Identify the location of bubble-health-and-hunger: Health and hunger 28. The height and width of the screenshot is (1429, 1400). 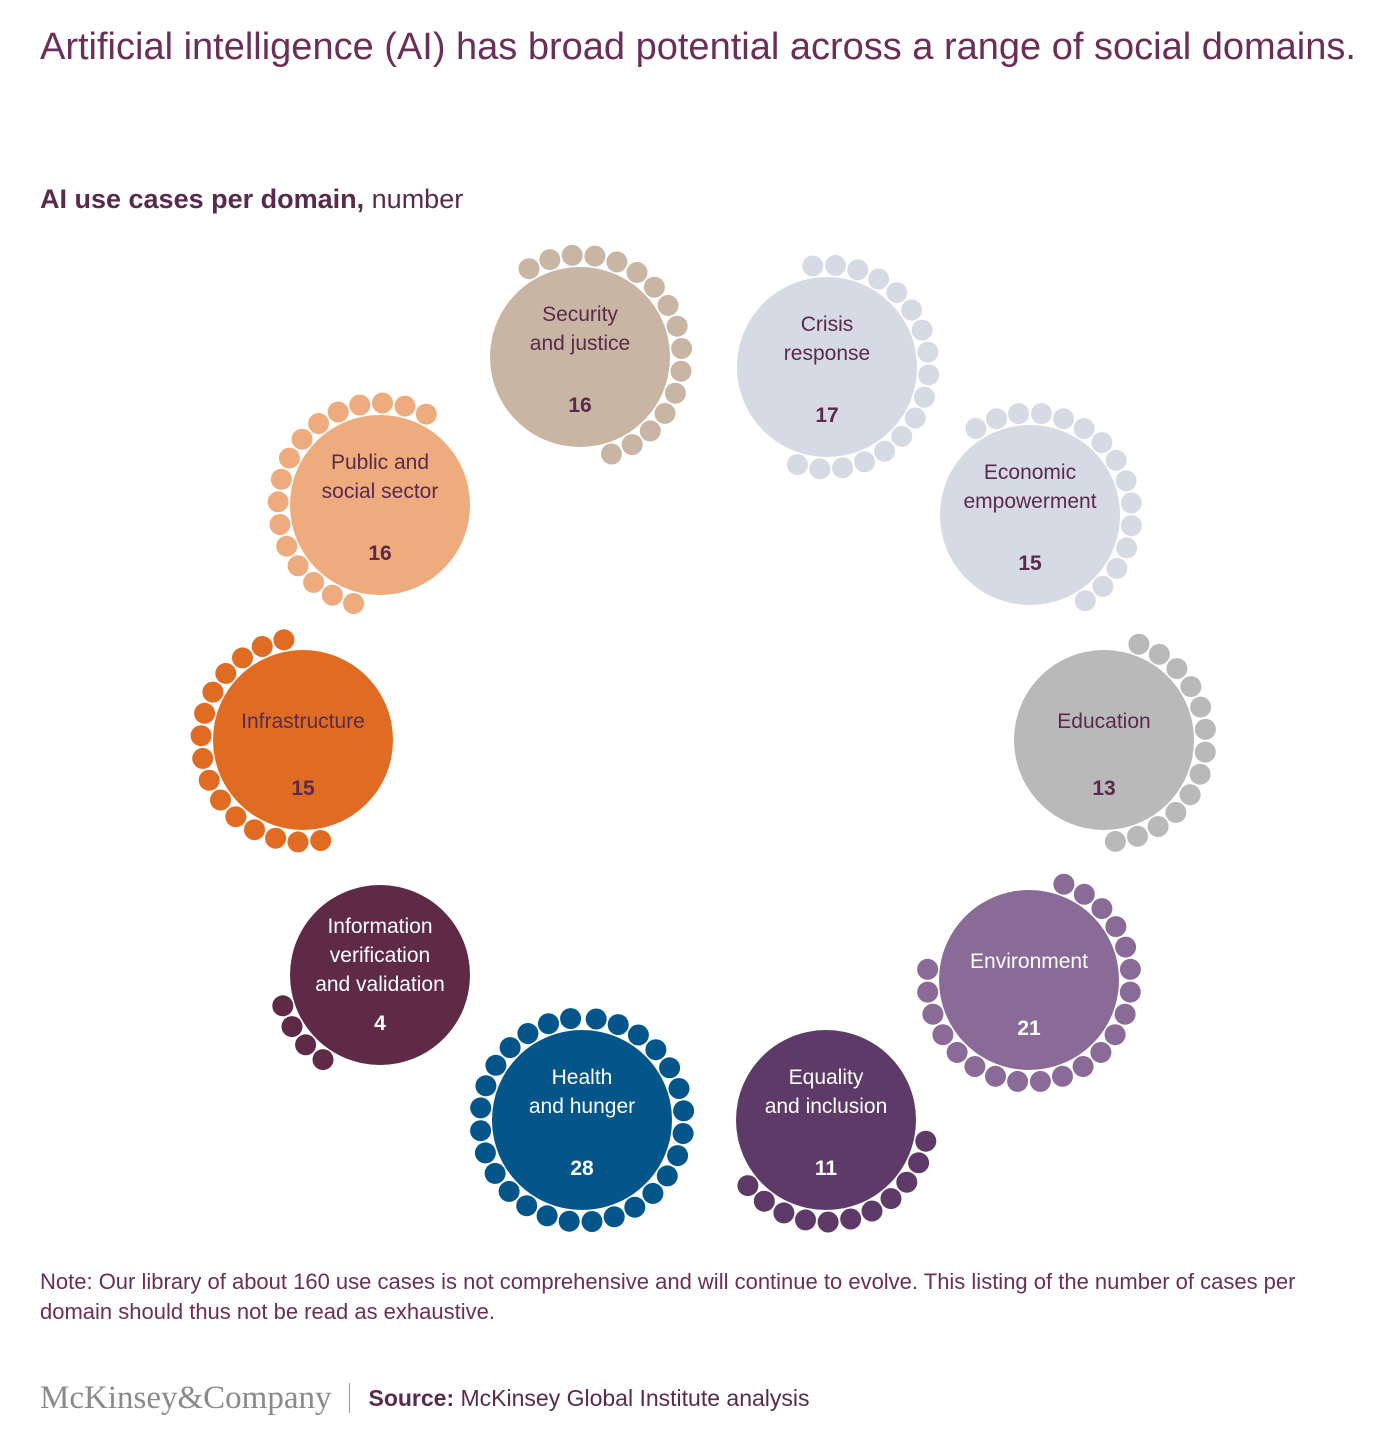
(582, 1120).